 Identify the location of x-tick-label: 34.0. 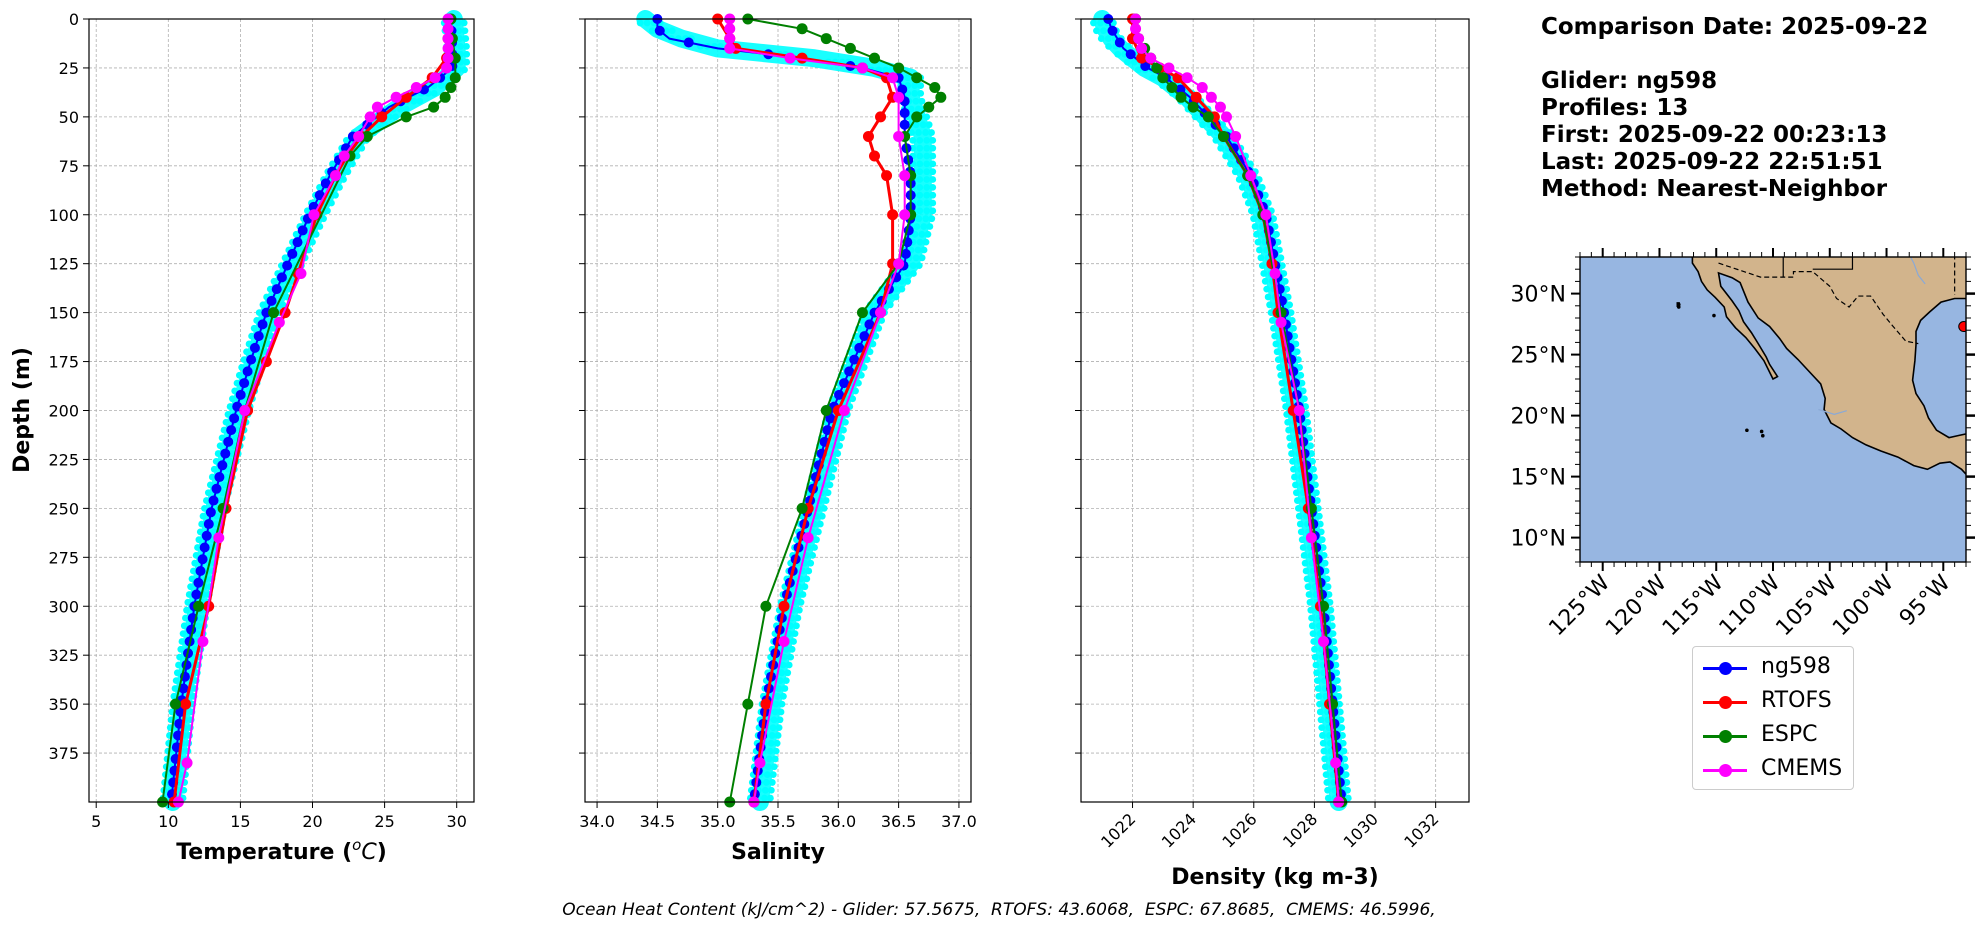
(597, 821).